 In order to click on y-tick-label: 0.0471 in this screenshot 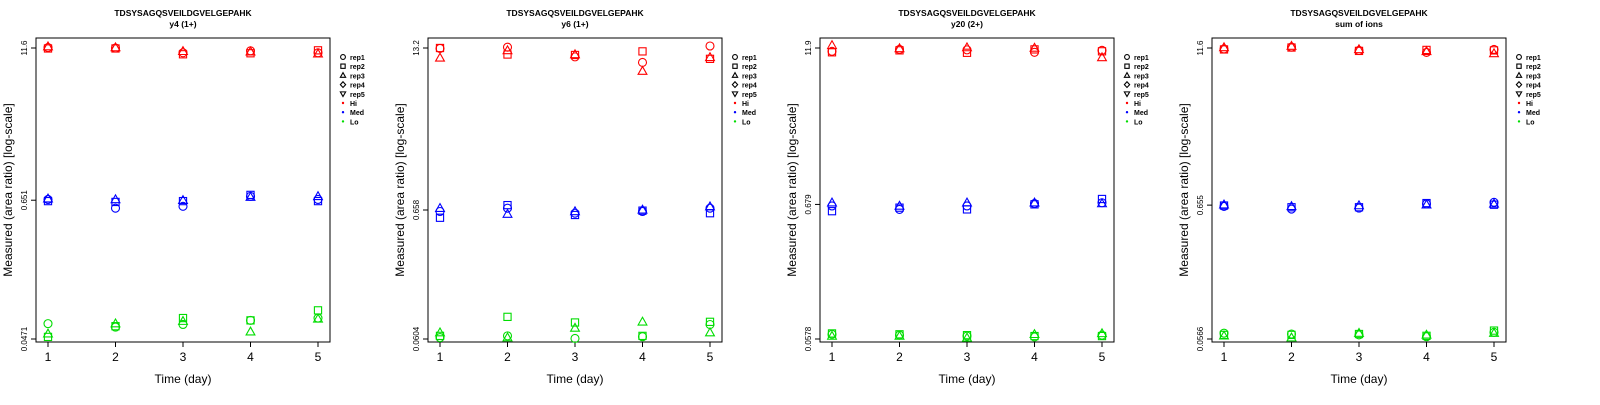, I will do `click(24, 338)`.